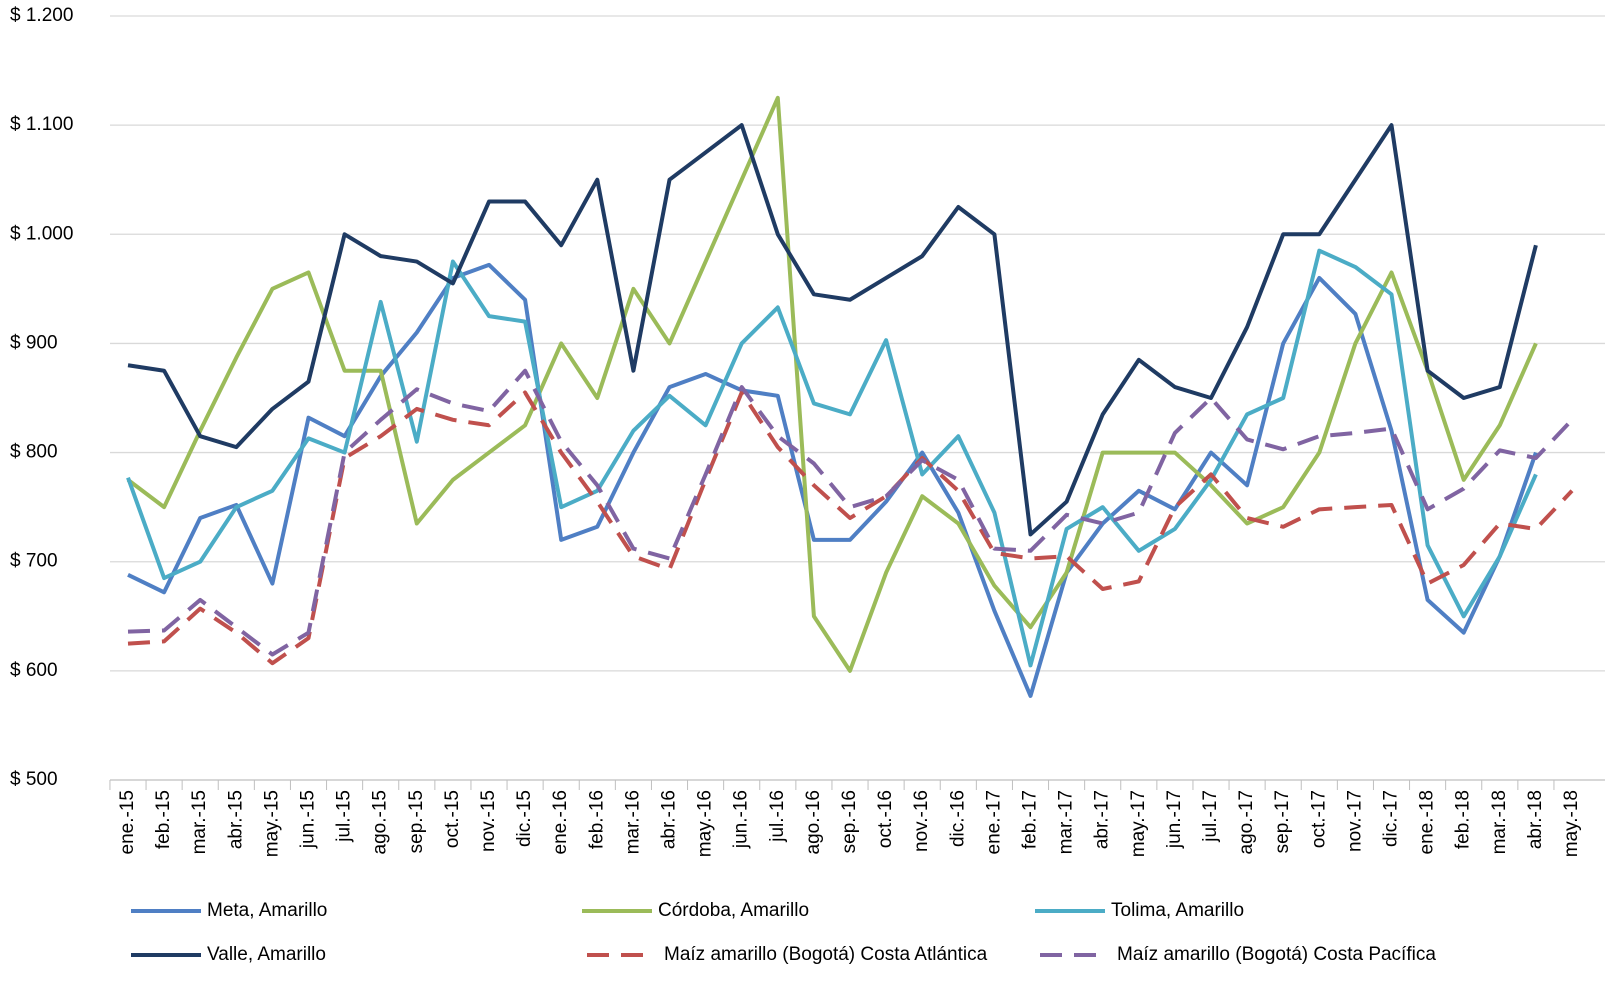 This screenshot has height=990, width=1605. What do you see at coordinates (41, 15) in the screenshot?
I see `y-tick-label: $ 1.200` at bounding box center [41, 15].